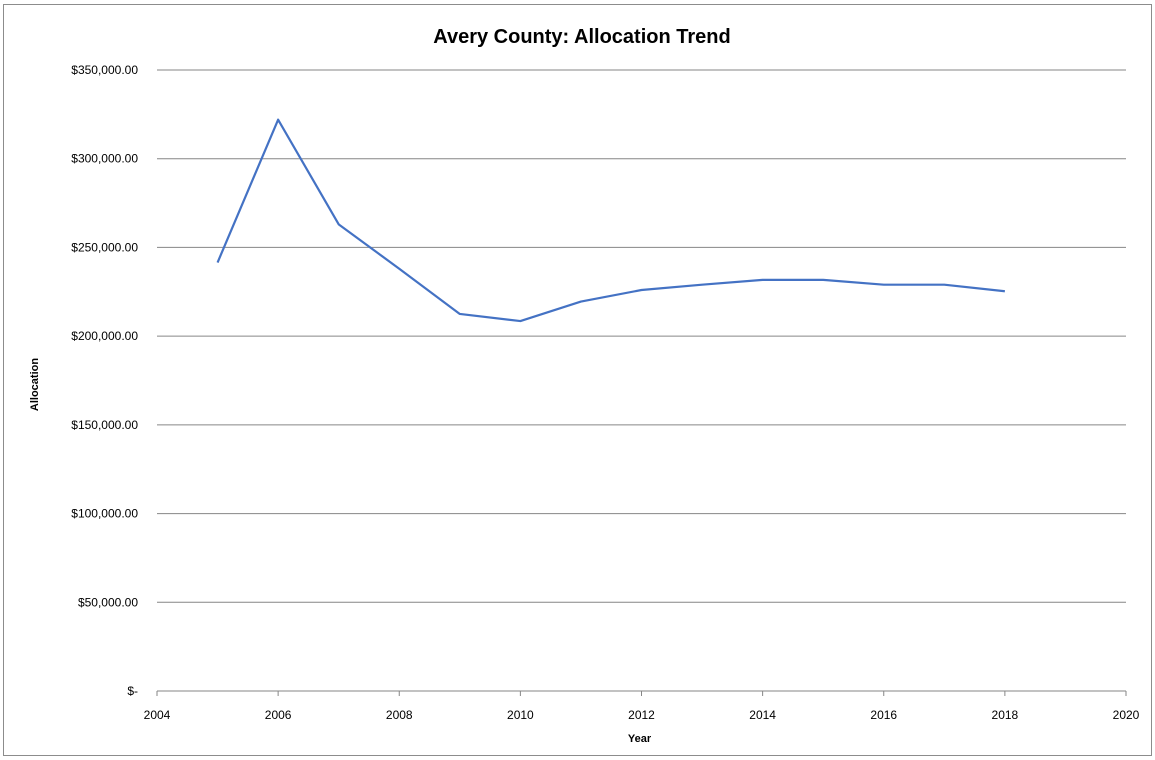 The image size is (1155, 760). Describe the element at coordinates (399, 715) in the screenshot. I see `x-tick-label: 2008` at that location.